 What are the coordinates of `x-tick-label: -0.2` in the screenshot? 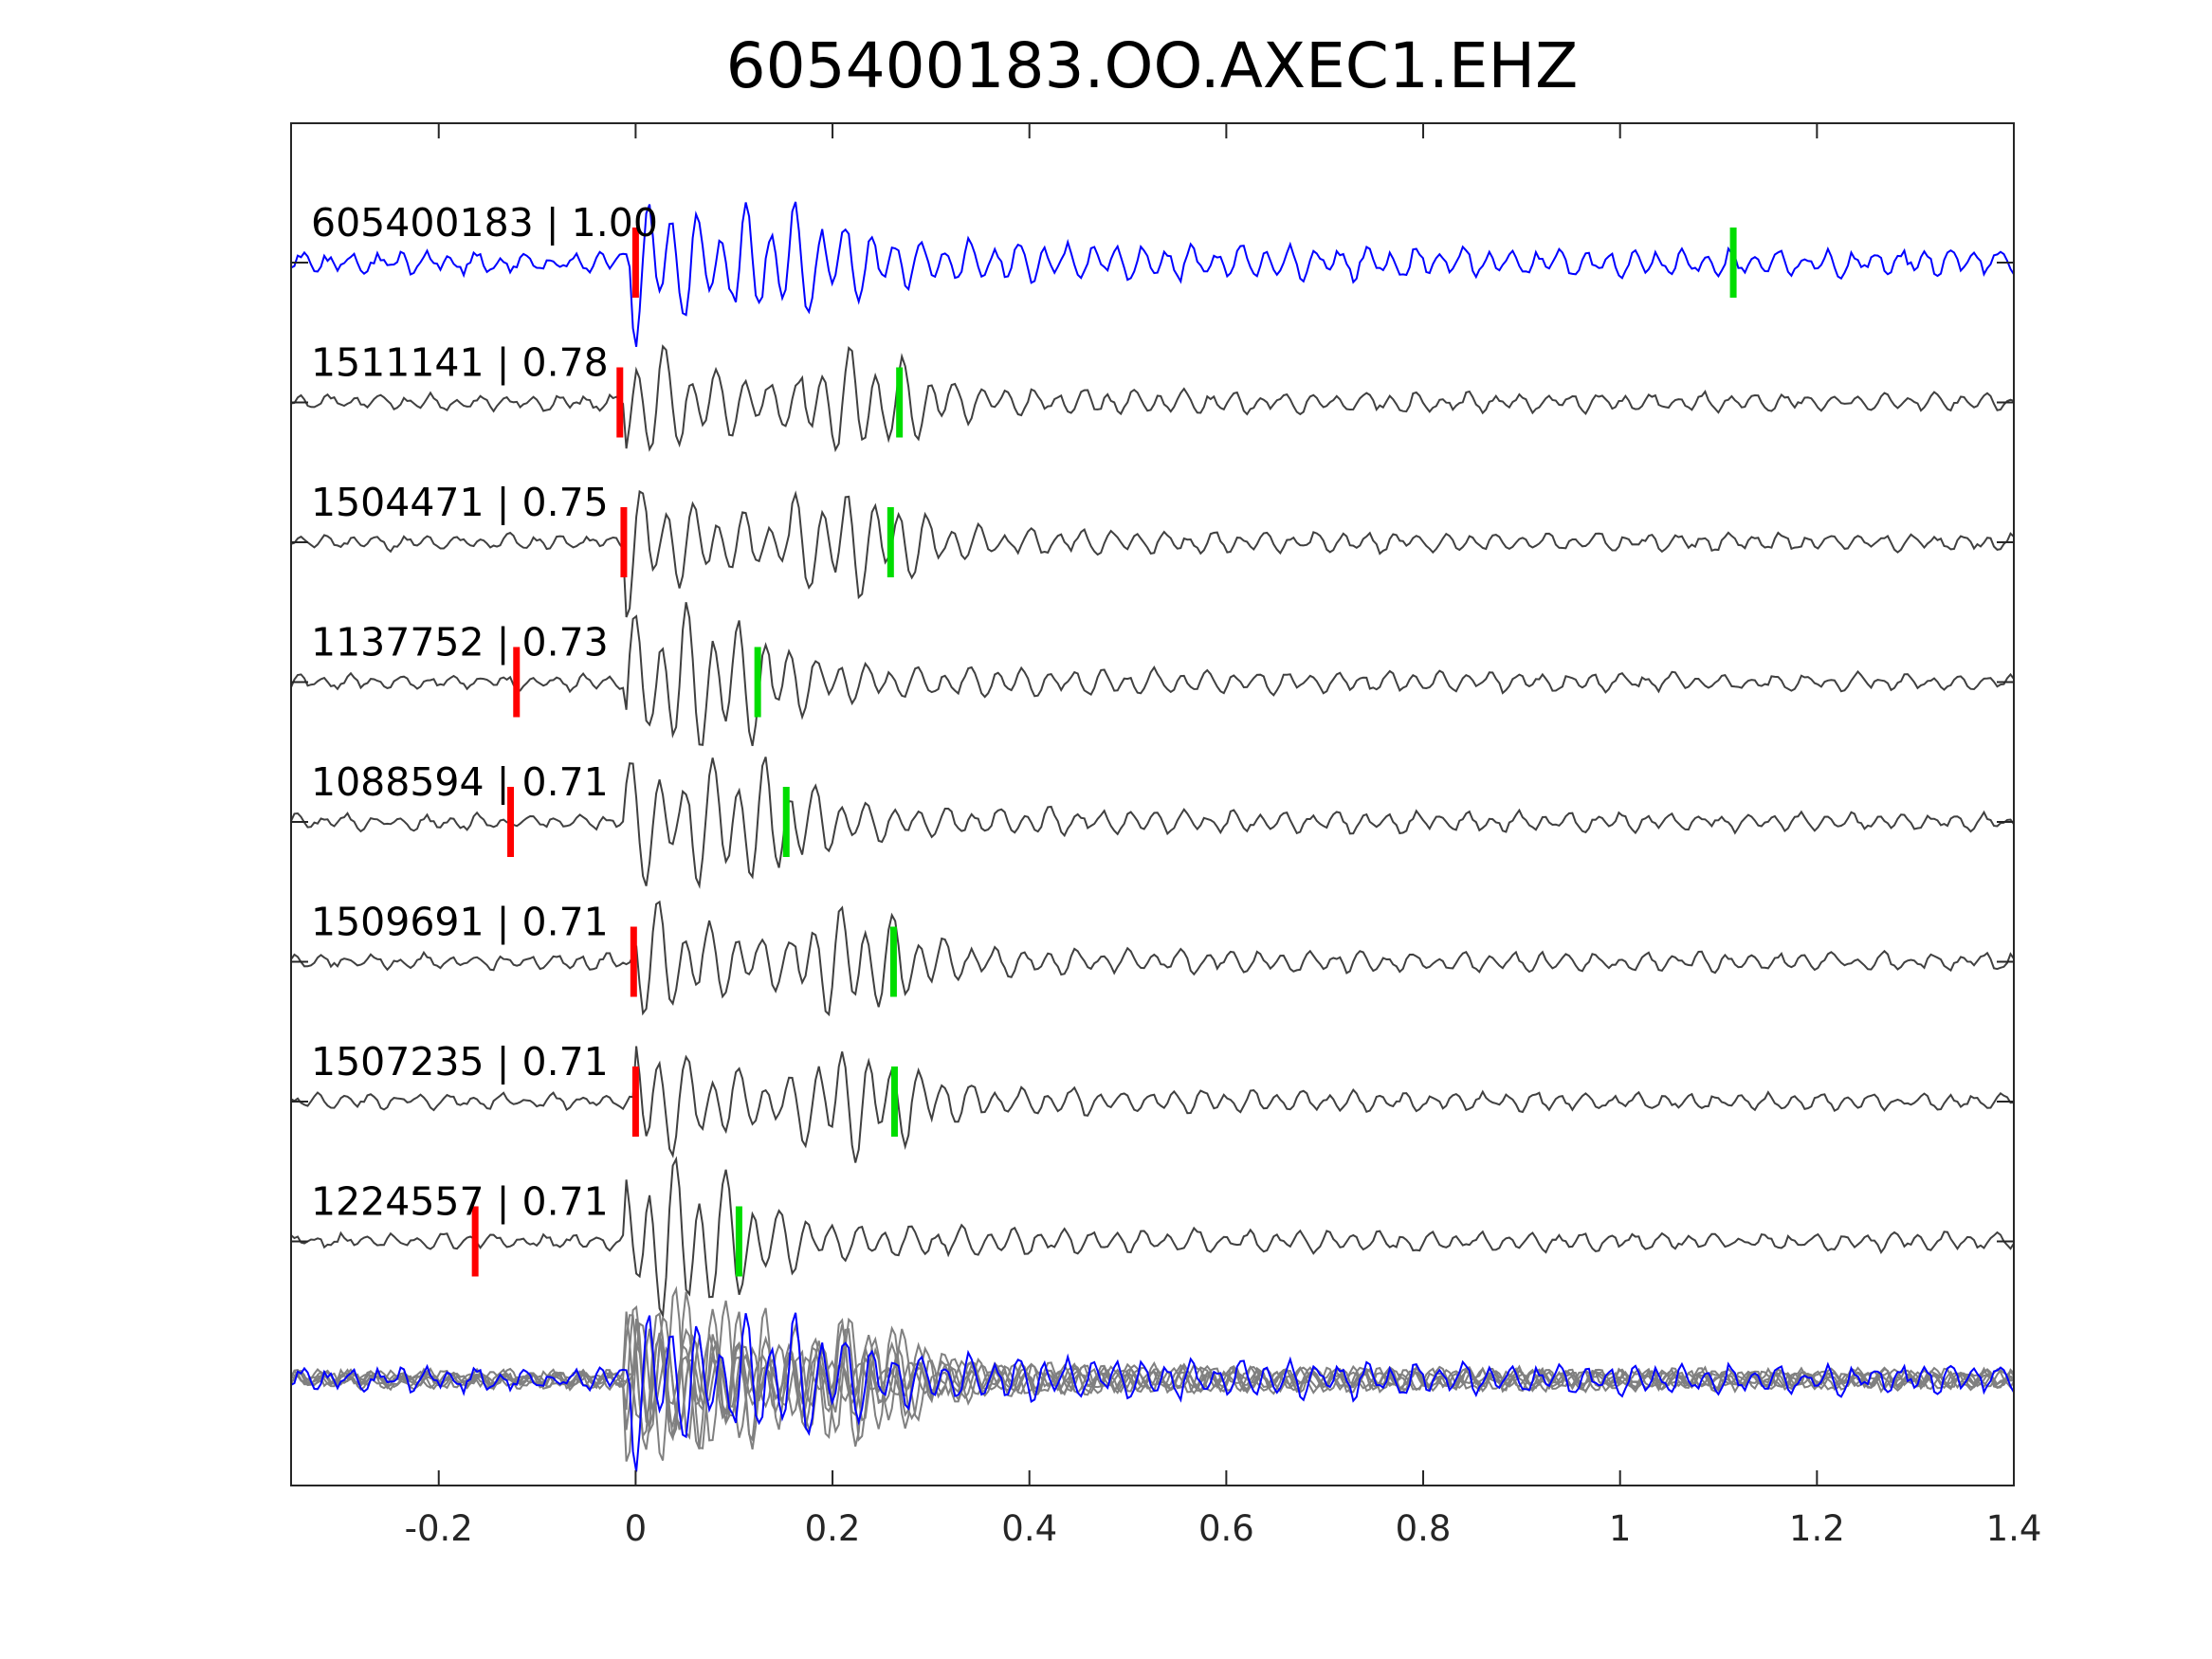 It's located at (439, 1528).